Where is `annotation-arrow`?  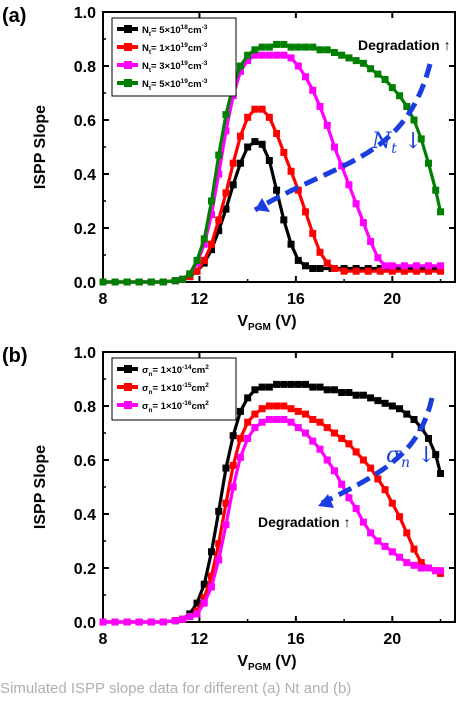 annotation-arrow is located at coordinates (343, 138).